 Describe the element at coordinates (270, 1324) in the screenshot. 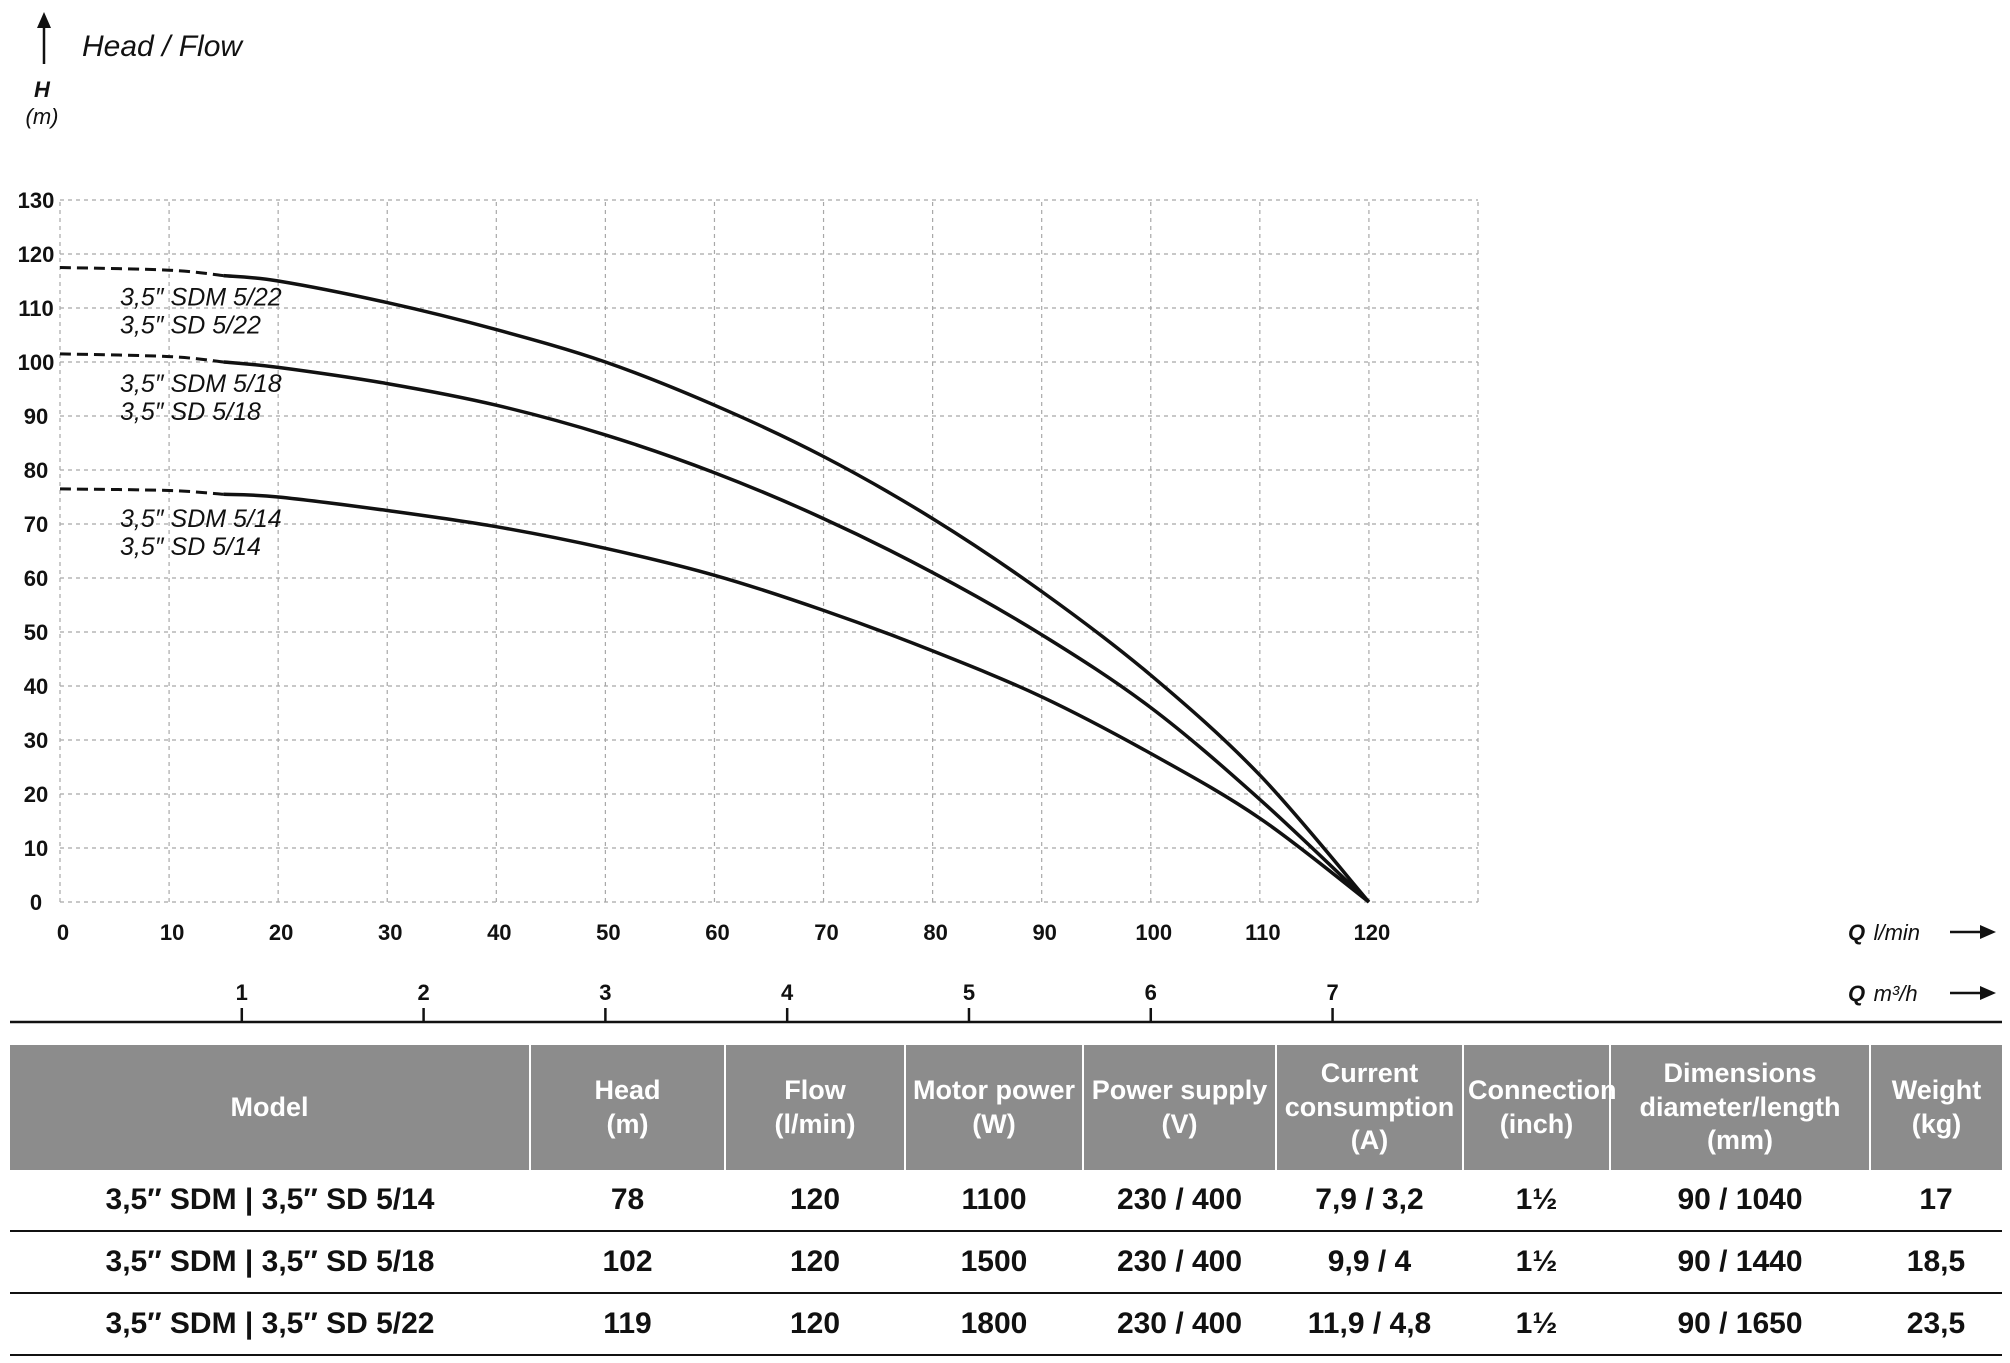

I see `table-cell: 3,5″ SDM | 3,5″ SD 5/22` at that location.